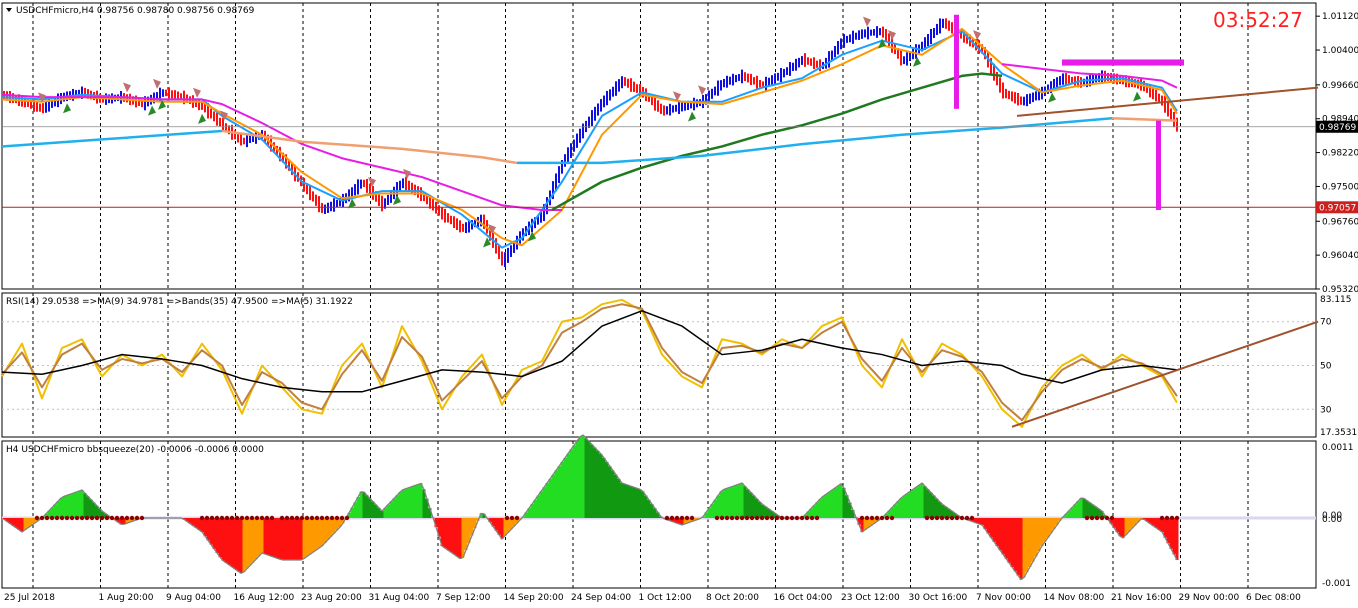  Describe the element at coordinates (1165, 374) in the screenshot. I see `rsi-line-trendline` at that location.